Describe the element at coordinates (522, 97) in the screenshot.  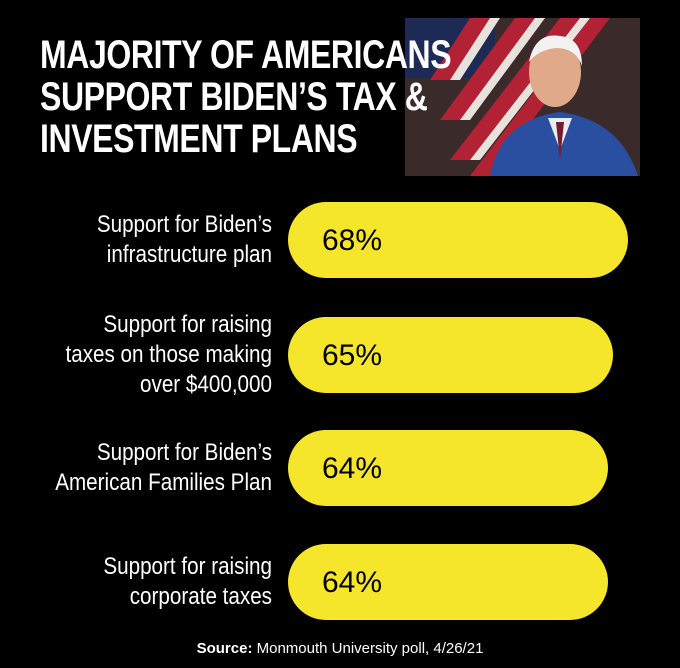
I see `photo` at that location.